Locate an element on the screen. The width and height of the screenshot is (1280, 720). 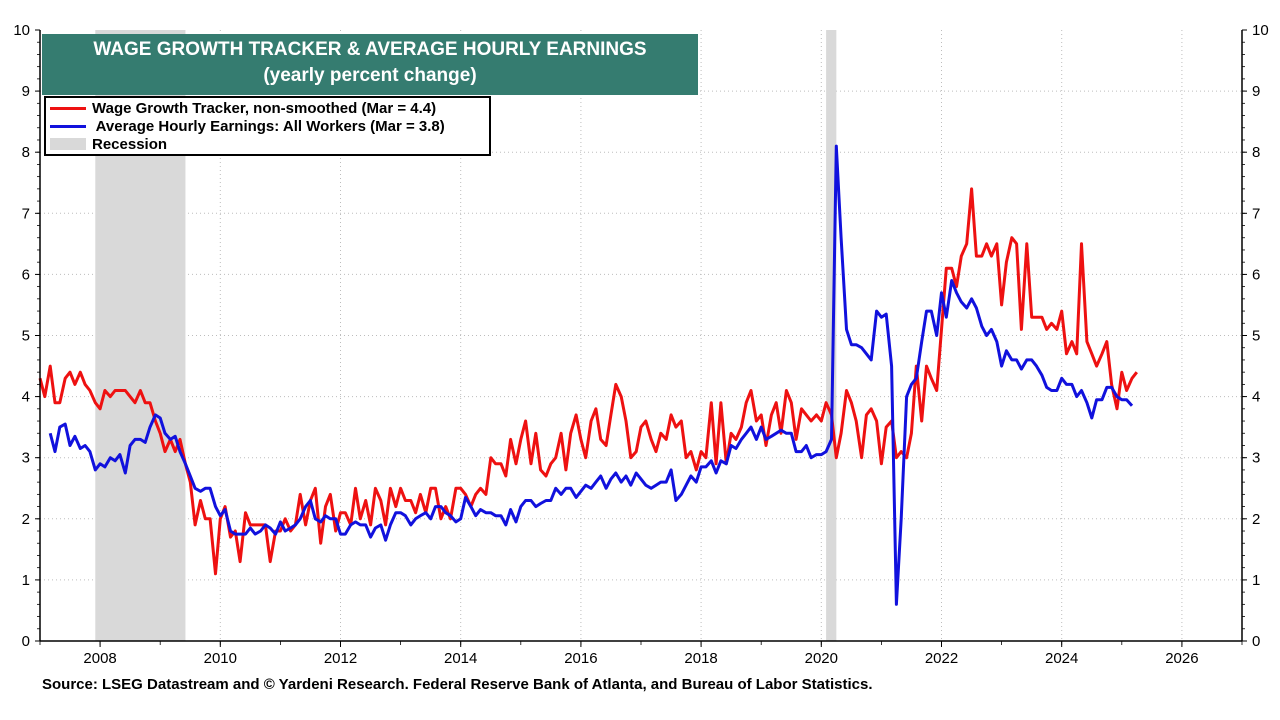
y-tick-label-right: 5 is located at coordinates (1256, 336).